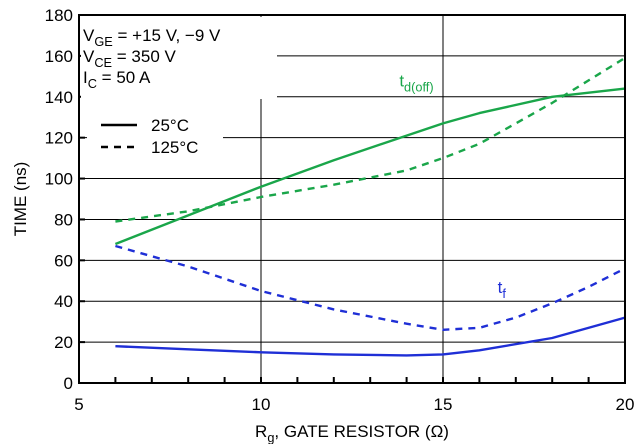 This screenshot has width=634, height=444. I want to click on x-axis-label-main: R, so click(261, 431).